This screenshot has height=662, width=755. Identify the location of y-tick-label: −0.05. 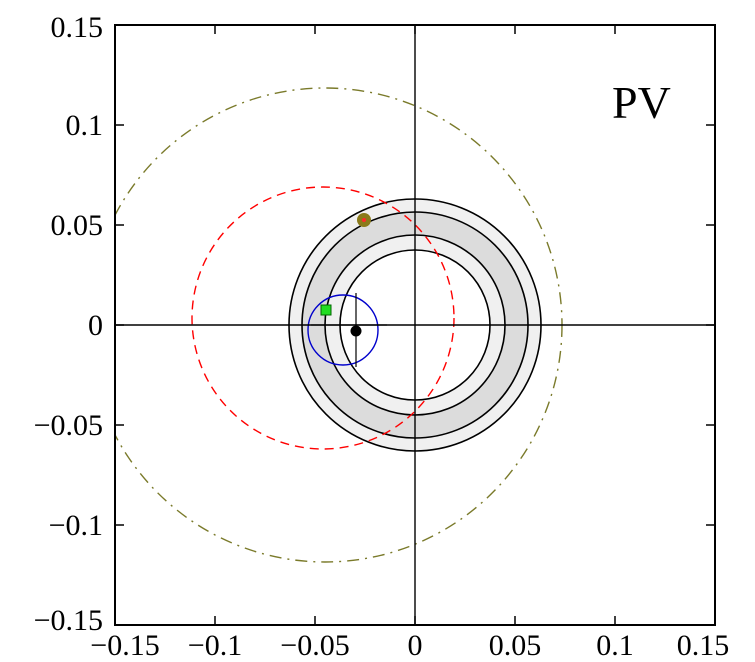
(68, 425).